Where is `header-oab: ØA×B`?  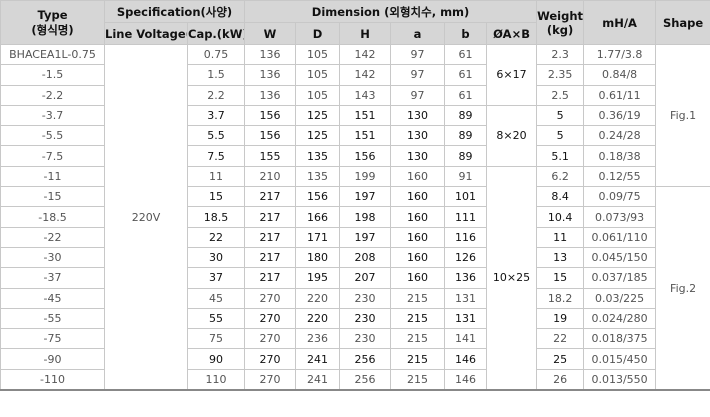 header-oab: ØA×B is located at coordinates (511, 33).